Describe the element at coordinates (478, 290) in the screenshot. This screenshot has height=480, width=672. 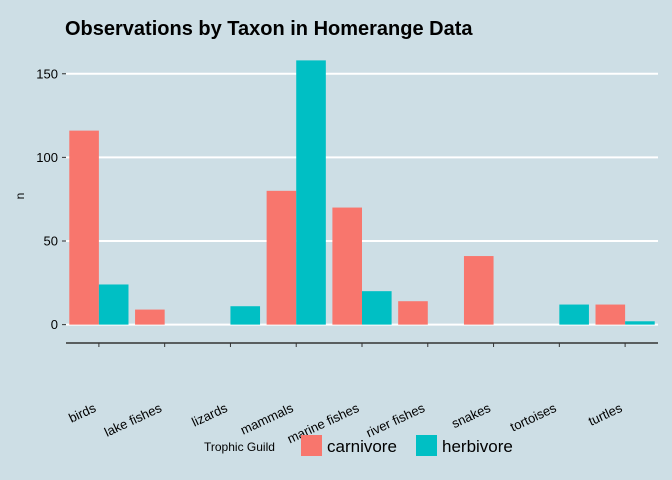
I see `bar-carnivore-snakes` at that location.